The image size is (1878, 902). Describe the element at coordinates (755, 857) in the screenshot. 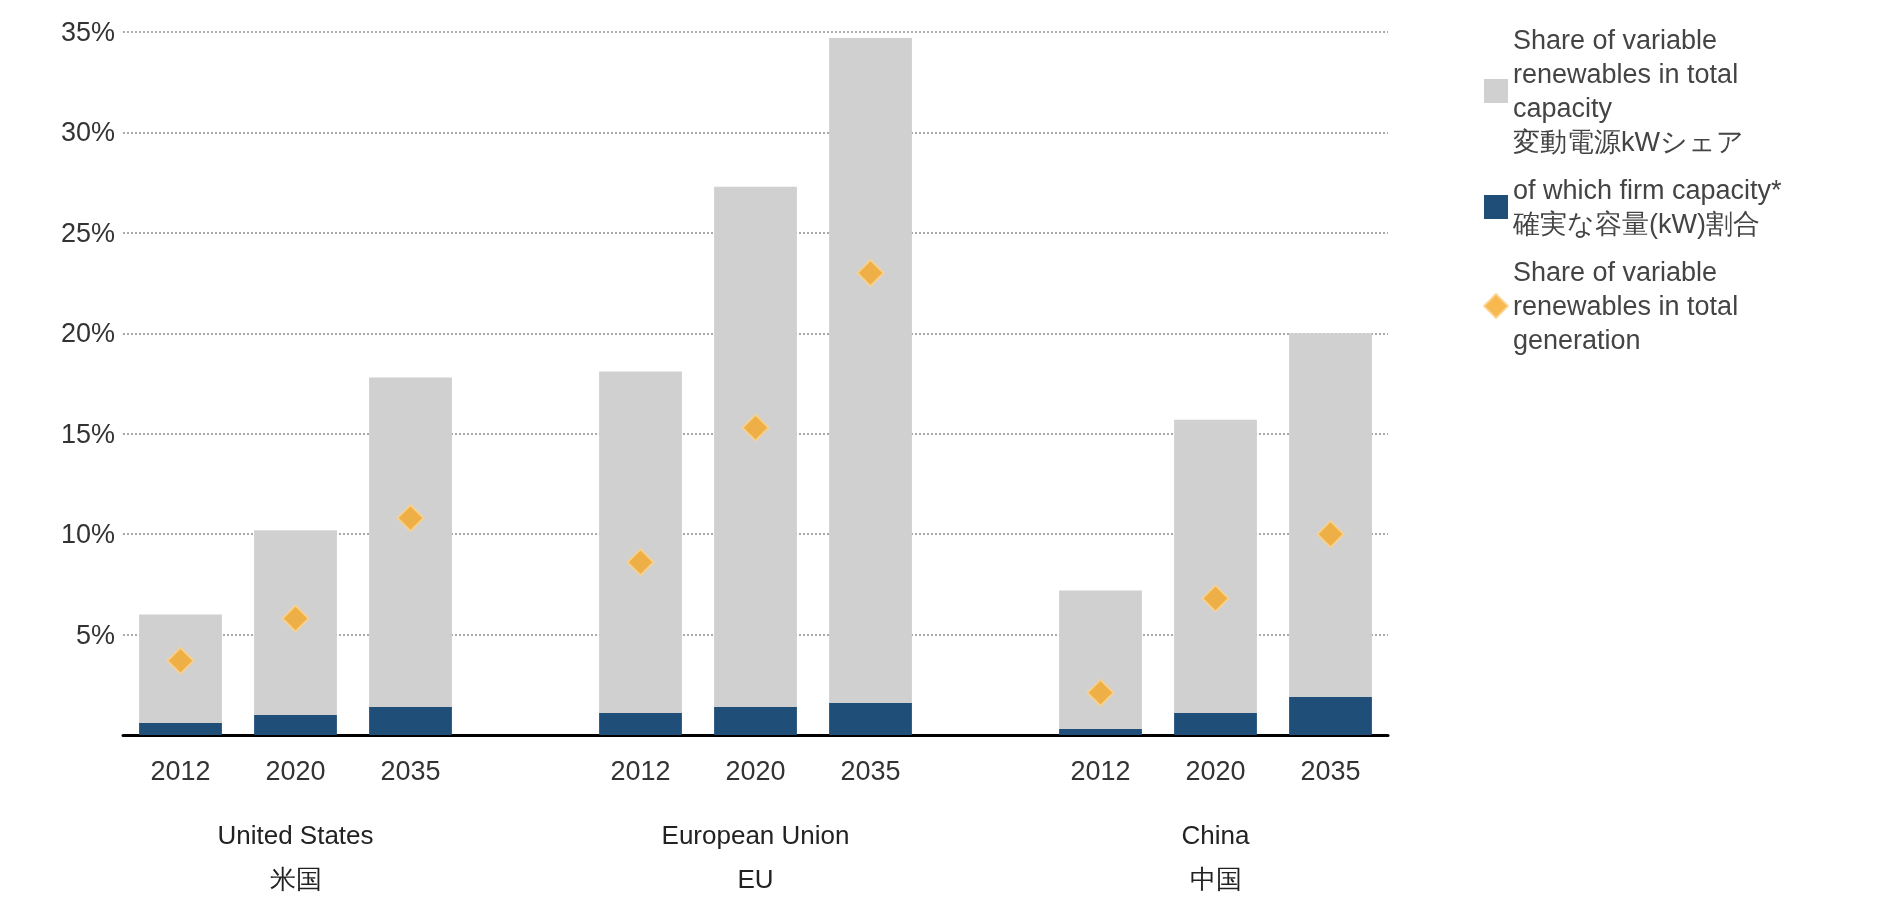

I see `text: European Union EU` at that location.